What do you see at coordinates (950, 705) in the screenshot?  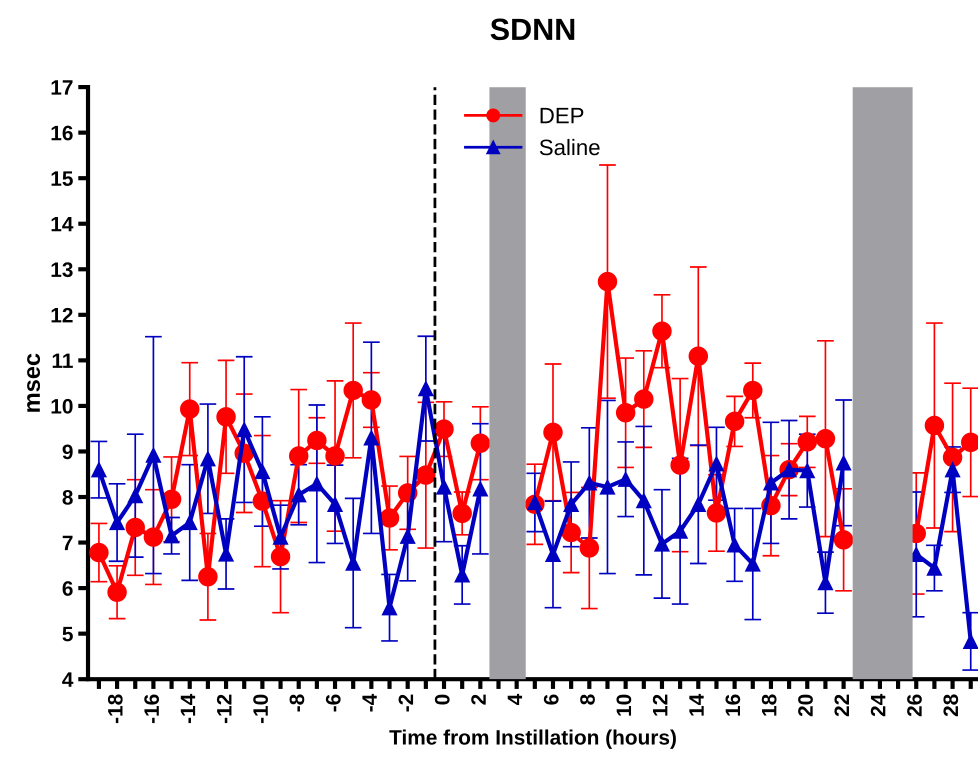 I see `x-tick-label: 28` at bounding box center [950, 705].